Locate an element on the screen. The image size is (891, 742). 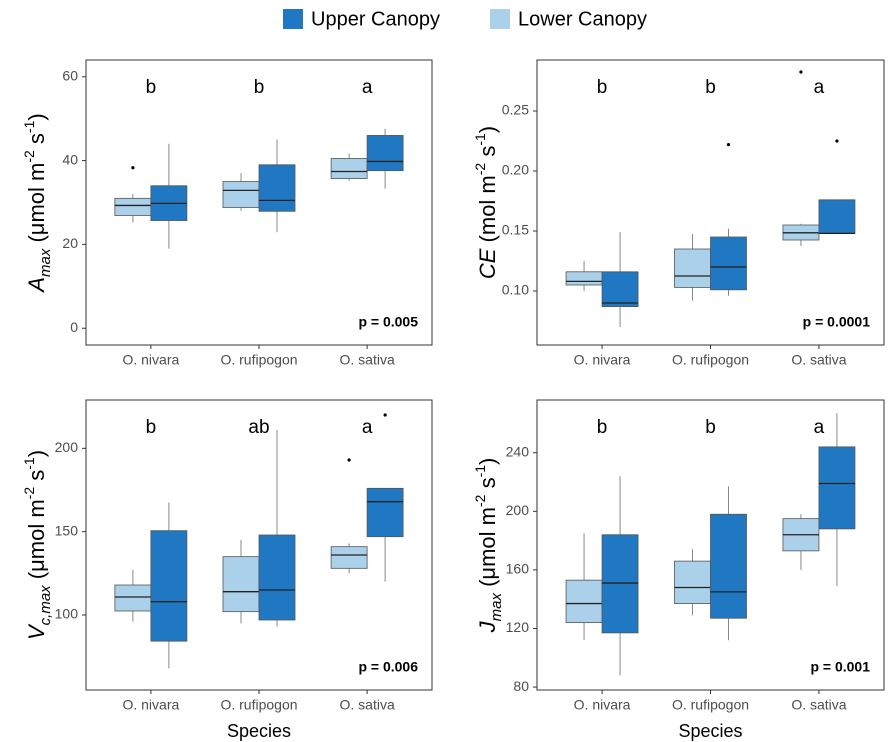
y-axis-label: Amax (μmol m-2 s-1) is located at coordinates (38, 203).